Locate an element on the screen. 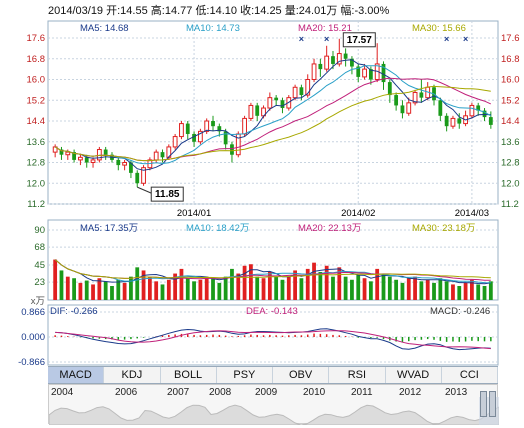  tab-obv: OBV is located at coordinates (301, 375).